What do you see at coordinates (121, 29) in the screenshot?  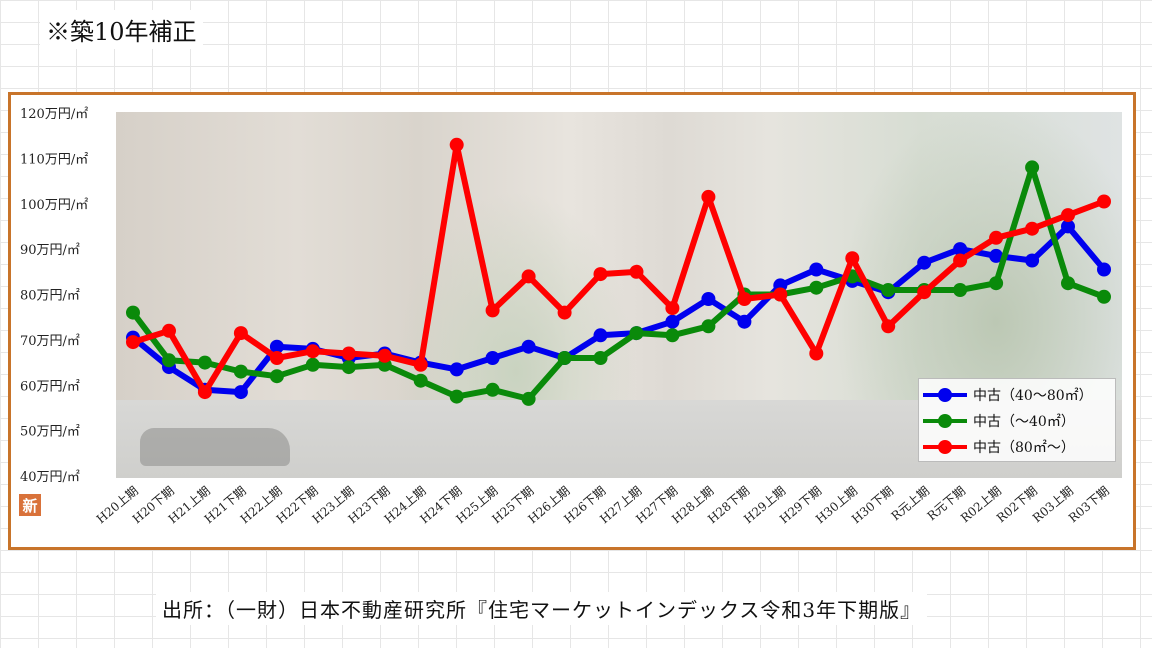 I see `note-text: ※築10年補正` at bounding box center [121, 29].